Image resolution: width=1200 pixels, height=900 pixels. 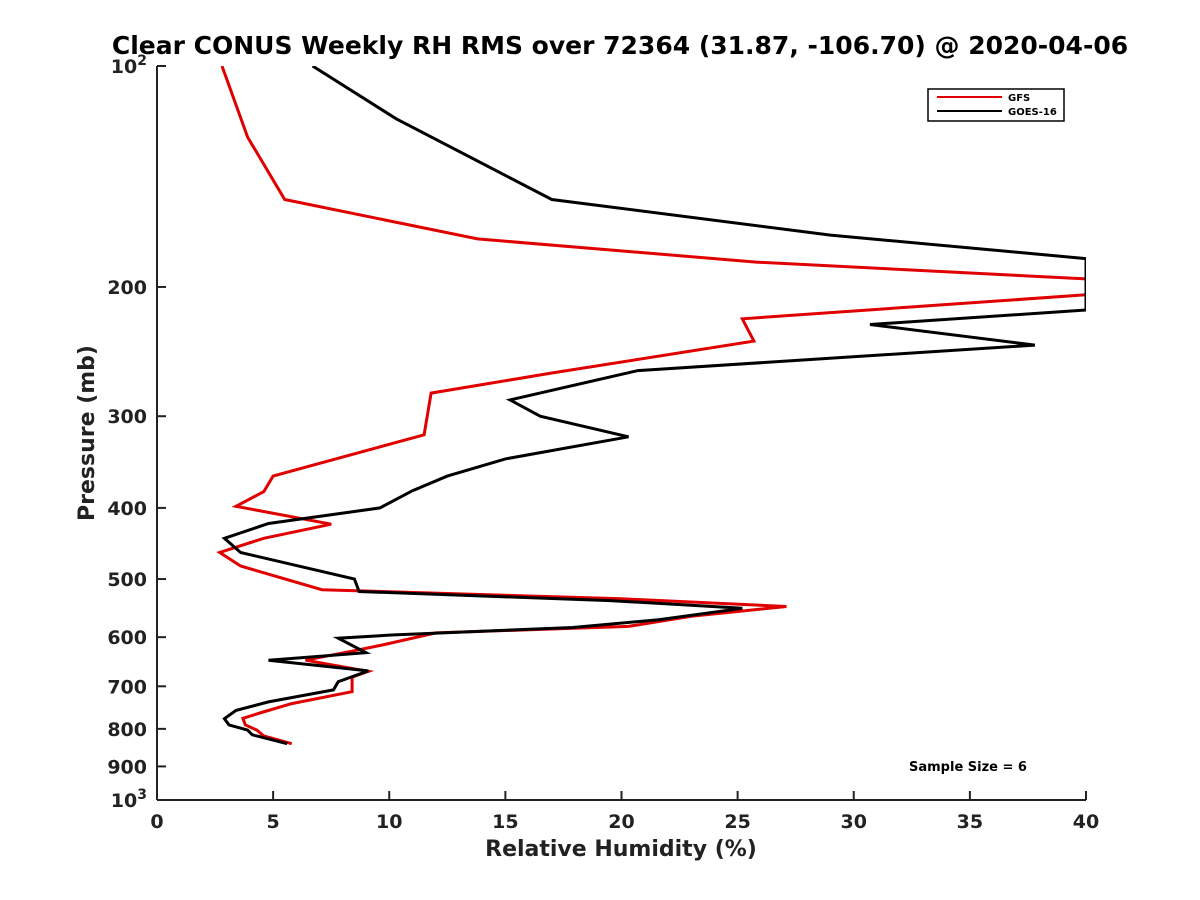 I want to click on y-tick-label: 10³, so click(x=129, y=799).